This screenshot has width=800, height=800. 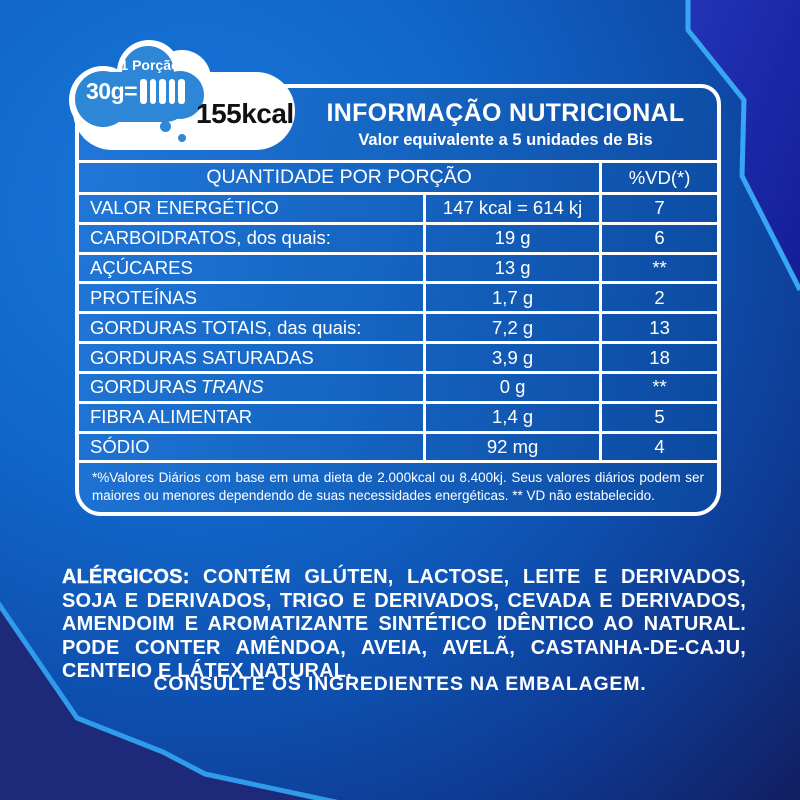 I want to click on kcal-value: 155kcal, so click(x=245, y=113).